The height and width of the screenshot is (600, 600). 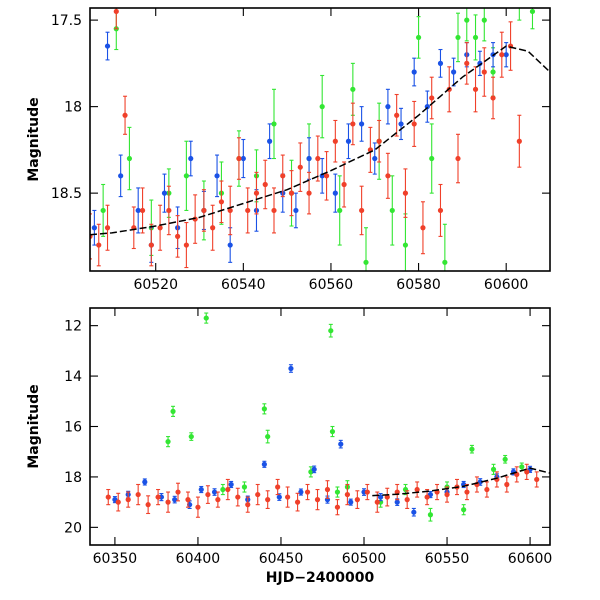 What do you see at coordinates (115, 559) in the screenshot?
I see `x-tick-label: 60350` at bounding box center [115, 559].